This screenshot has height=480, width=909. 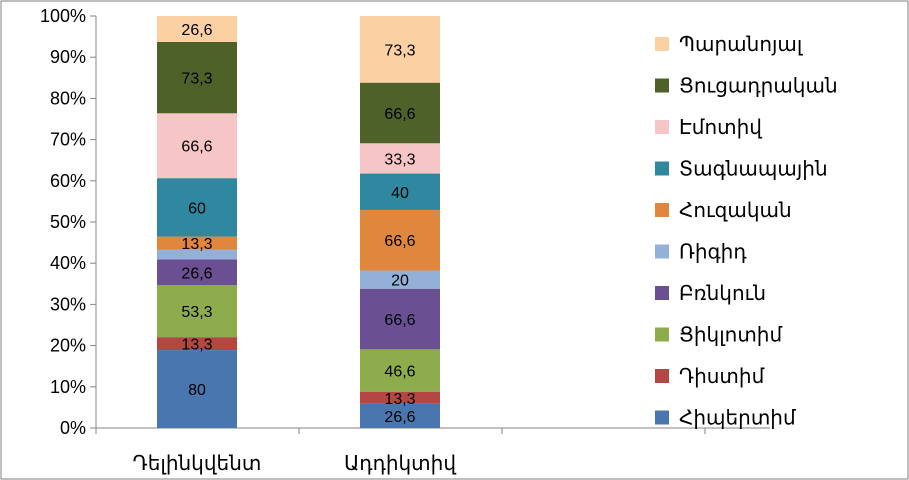 I want to click on data-label: 40, so click(x=400, y=193).